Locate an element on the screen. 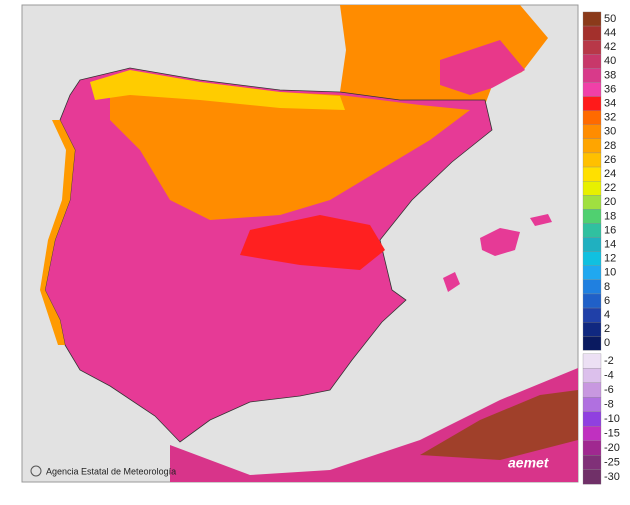  legend-label: 2 is located at coordinates (607, 329).